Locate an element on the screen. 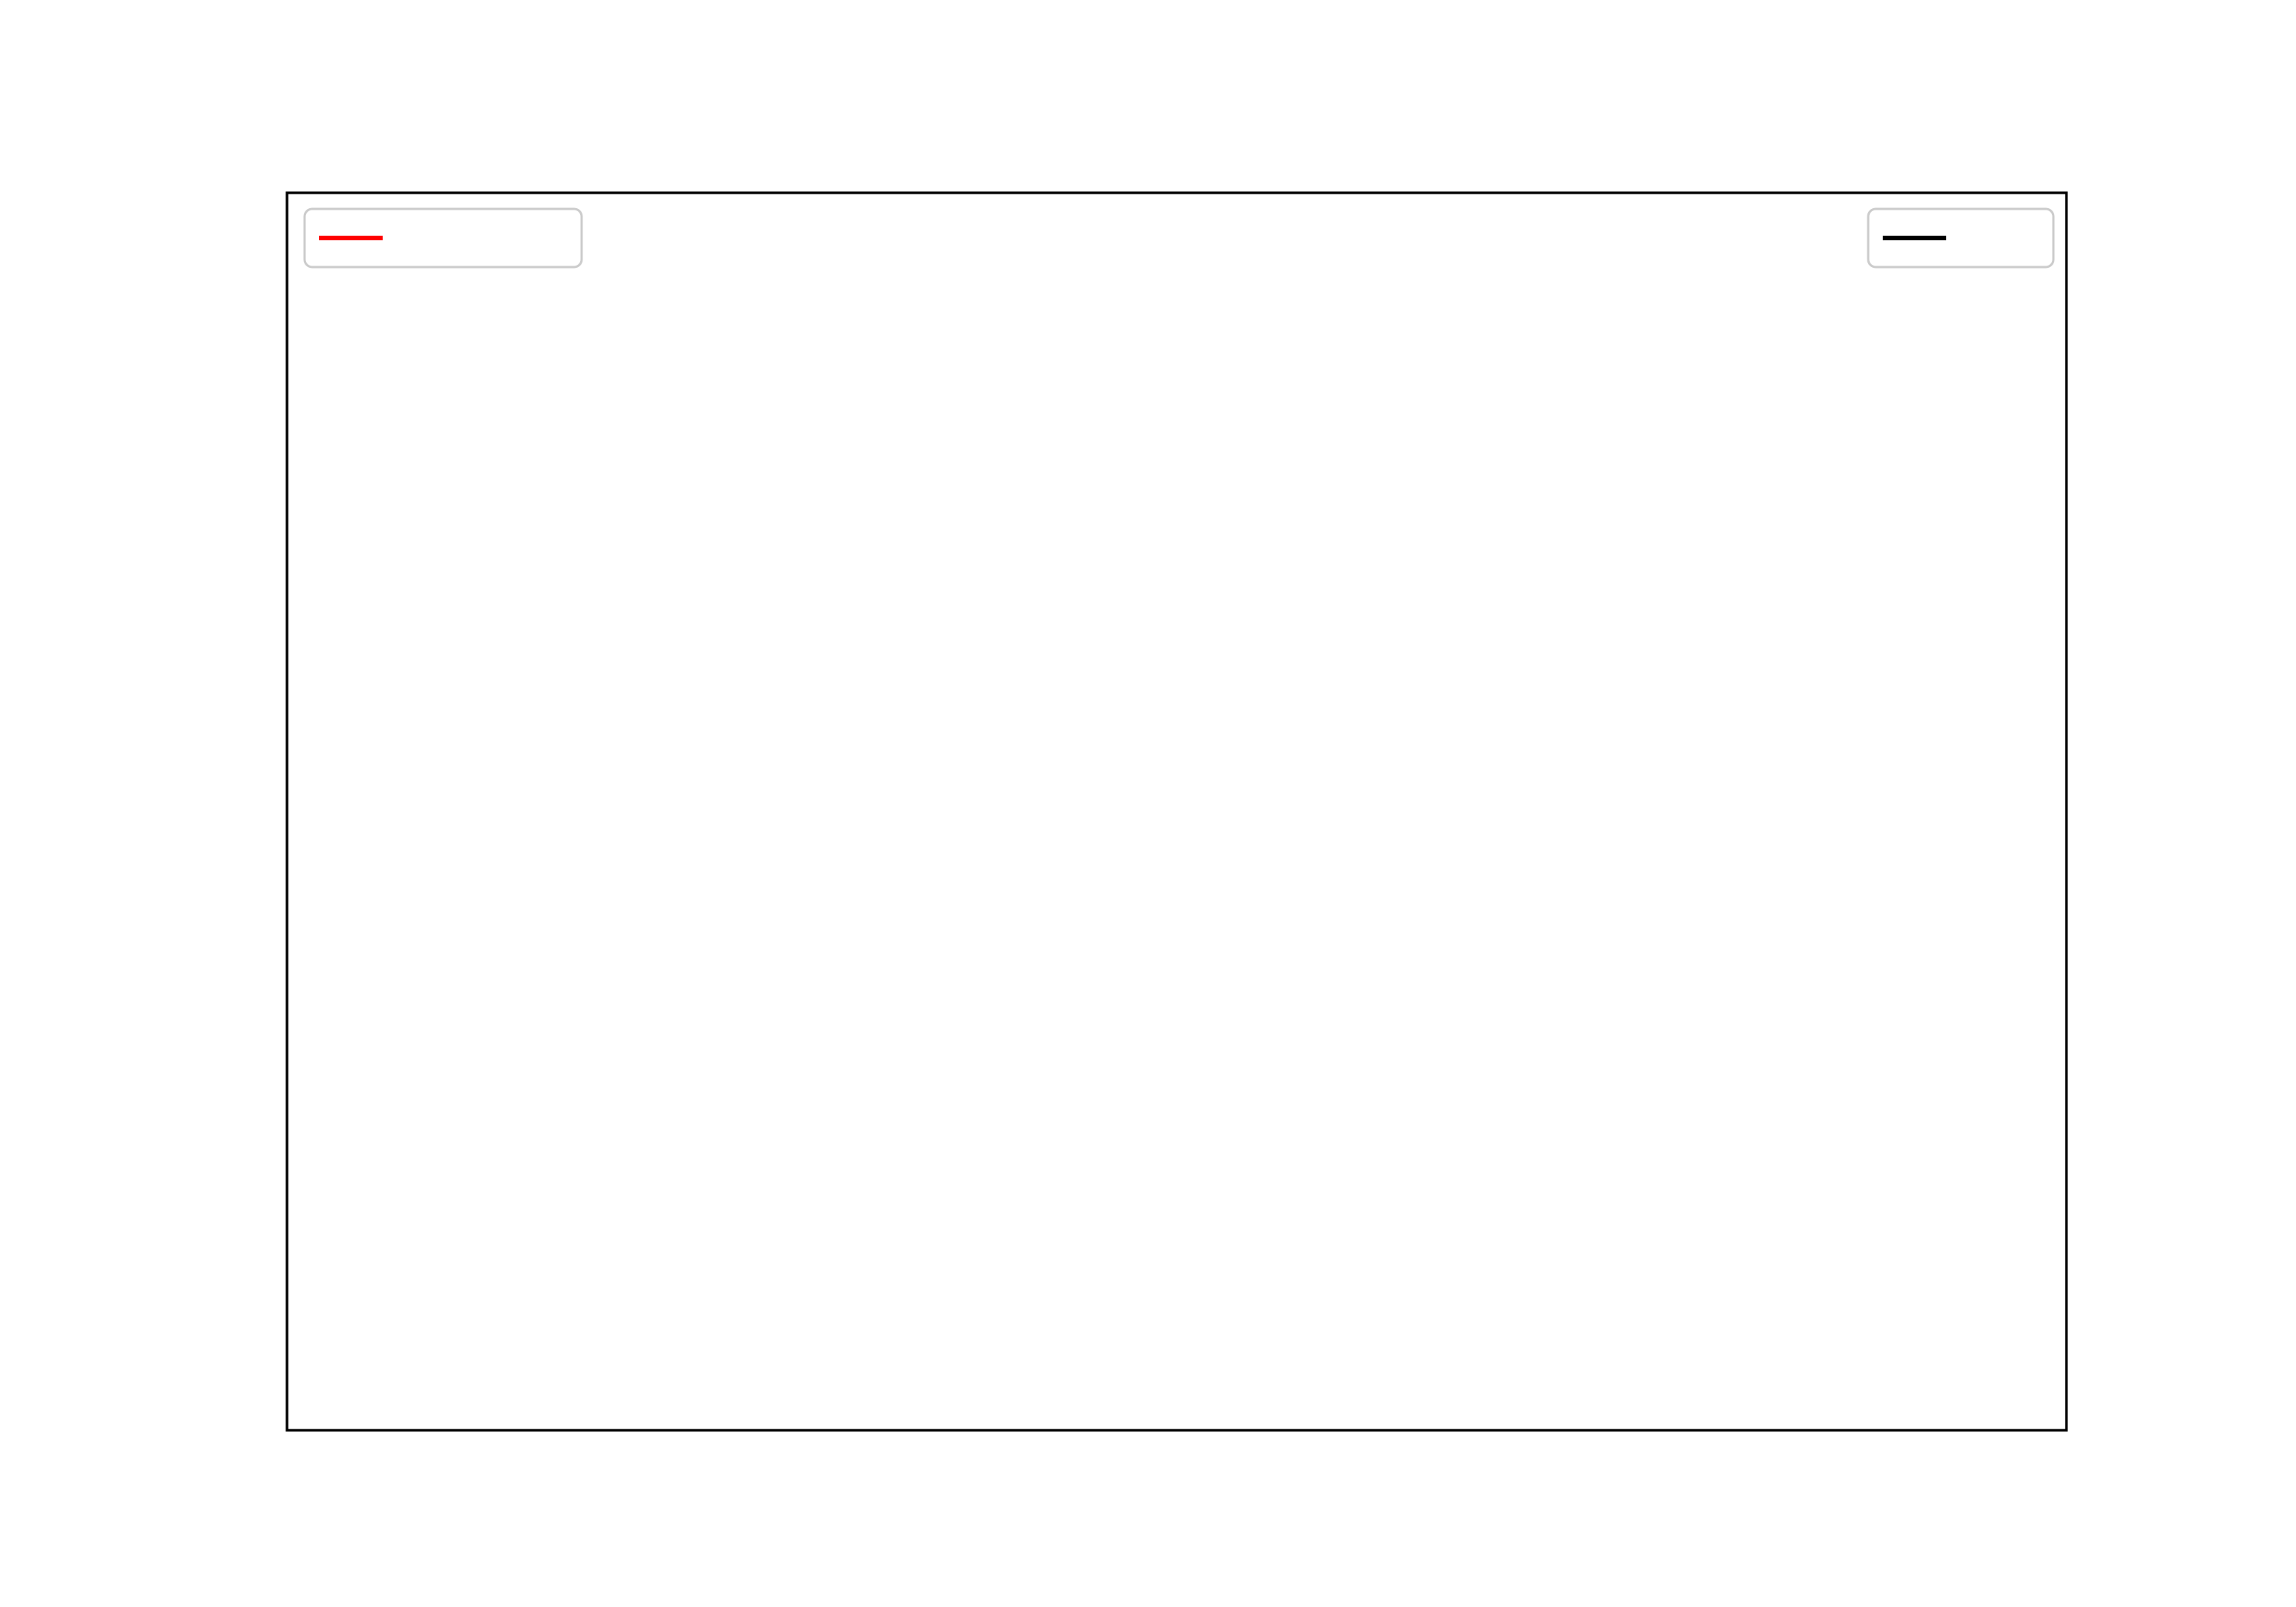 This screenshot has width=2296, height=1607. legend-flux-box is located at coordinates (1961, 238).